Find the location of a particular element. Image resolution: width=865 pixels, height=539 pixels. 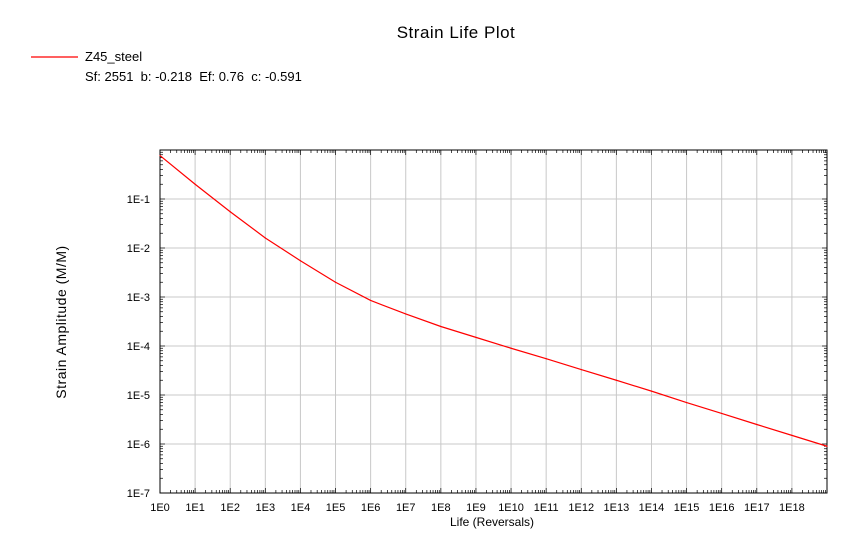

x-tick-label: 1E10 is located at coordinates (511, 508).